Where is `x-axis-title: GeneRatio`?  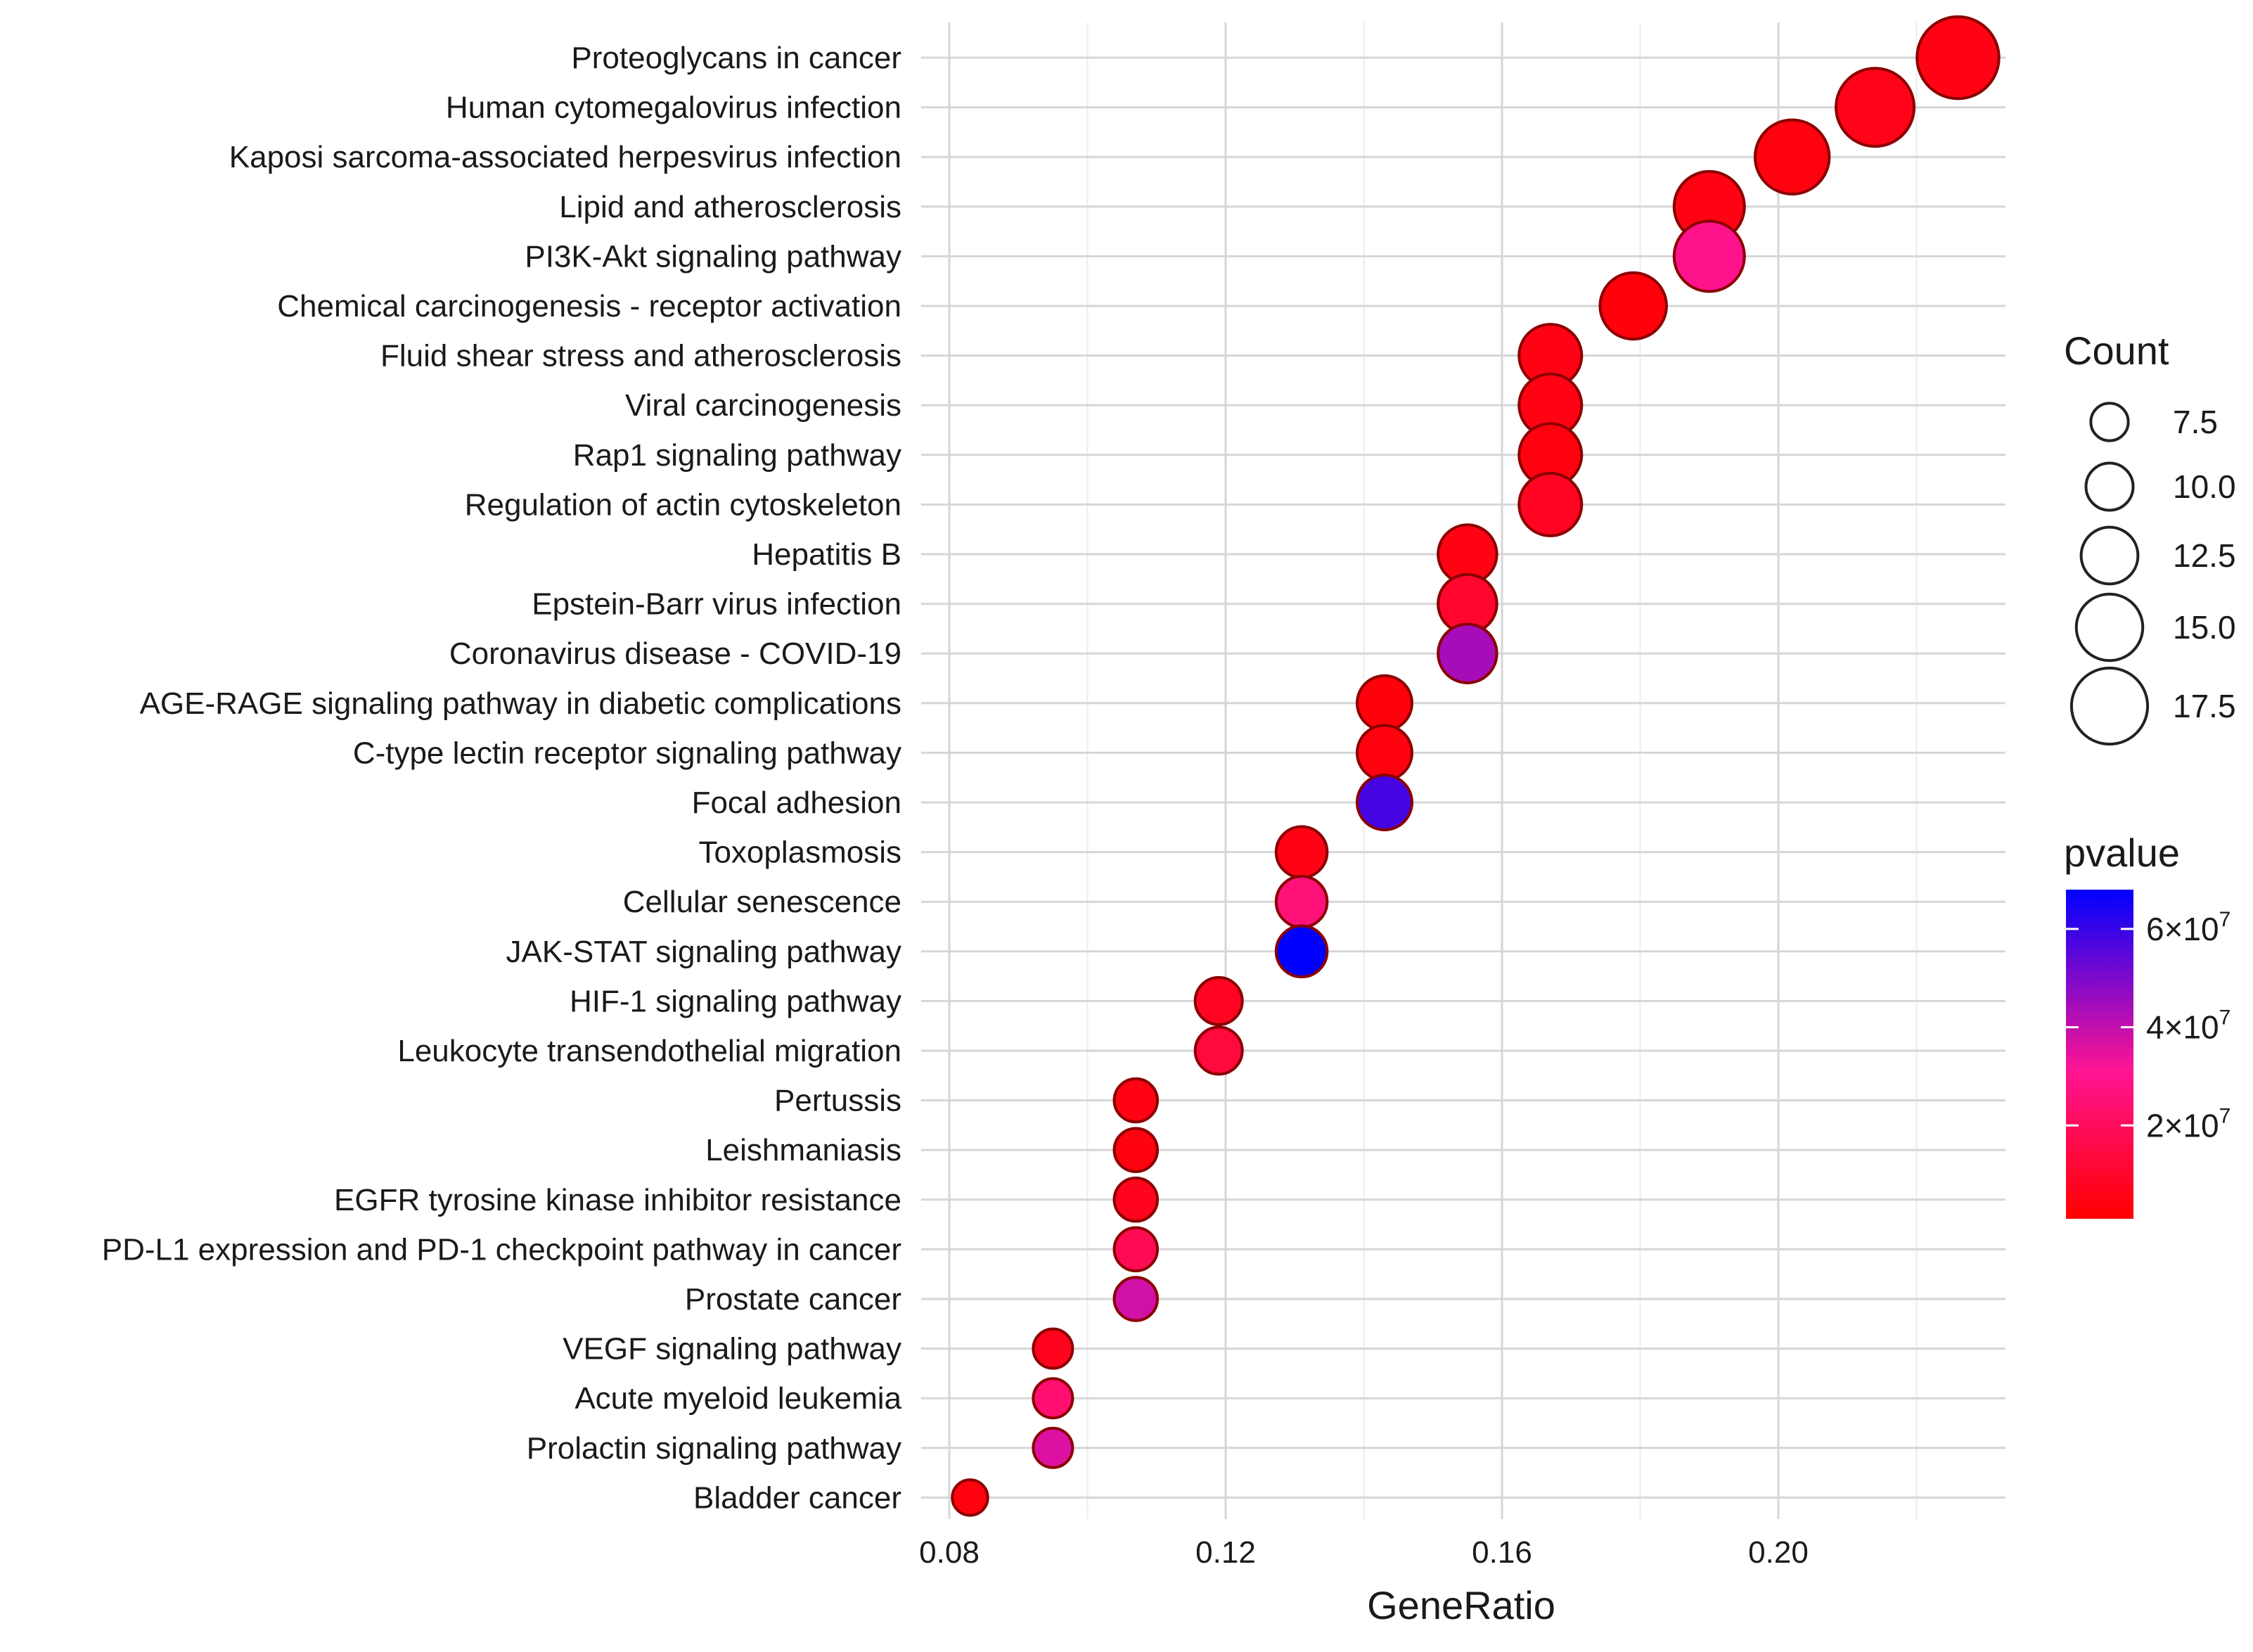 x-axis-title: GeneRatio is located at coordinates (1461, 1605).